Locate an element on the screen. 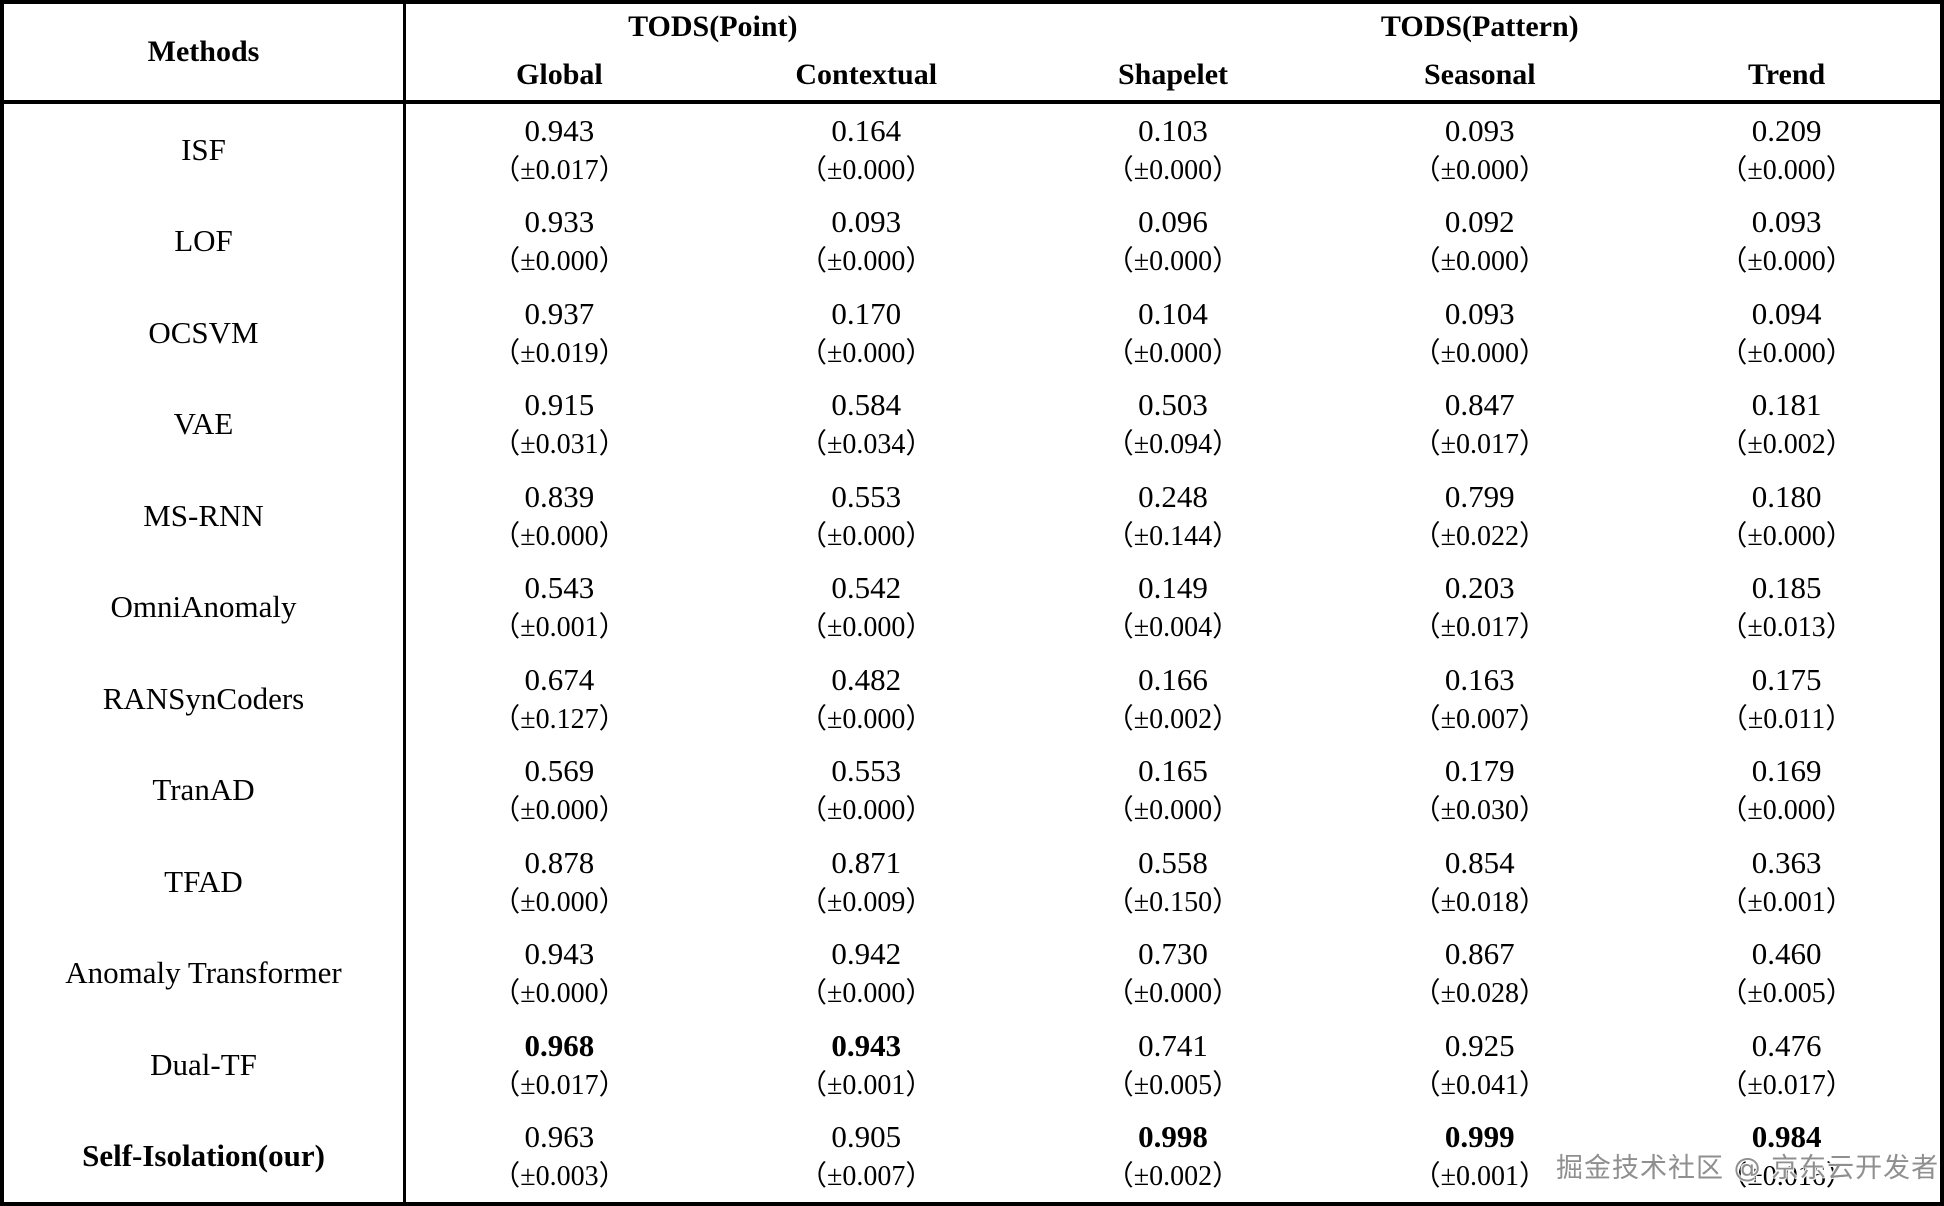  metric-cell: 0.674 （±0.127） is located at coordinates (559, 699).